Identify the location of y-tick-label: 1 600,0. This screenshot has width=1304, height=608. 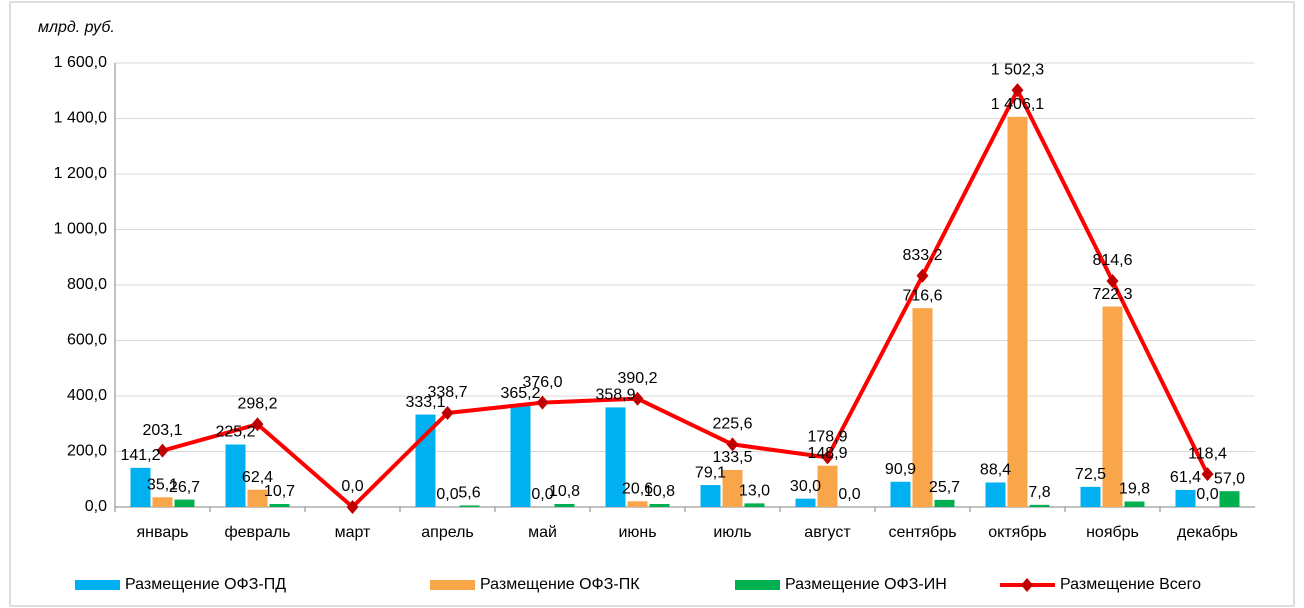
(80, 62).